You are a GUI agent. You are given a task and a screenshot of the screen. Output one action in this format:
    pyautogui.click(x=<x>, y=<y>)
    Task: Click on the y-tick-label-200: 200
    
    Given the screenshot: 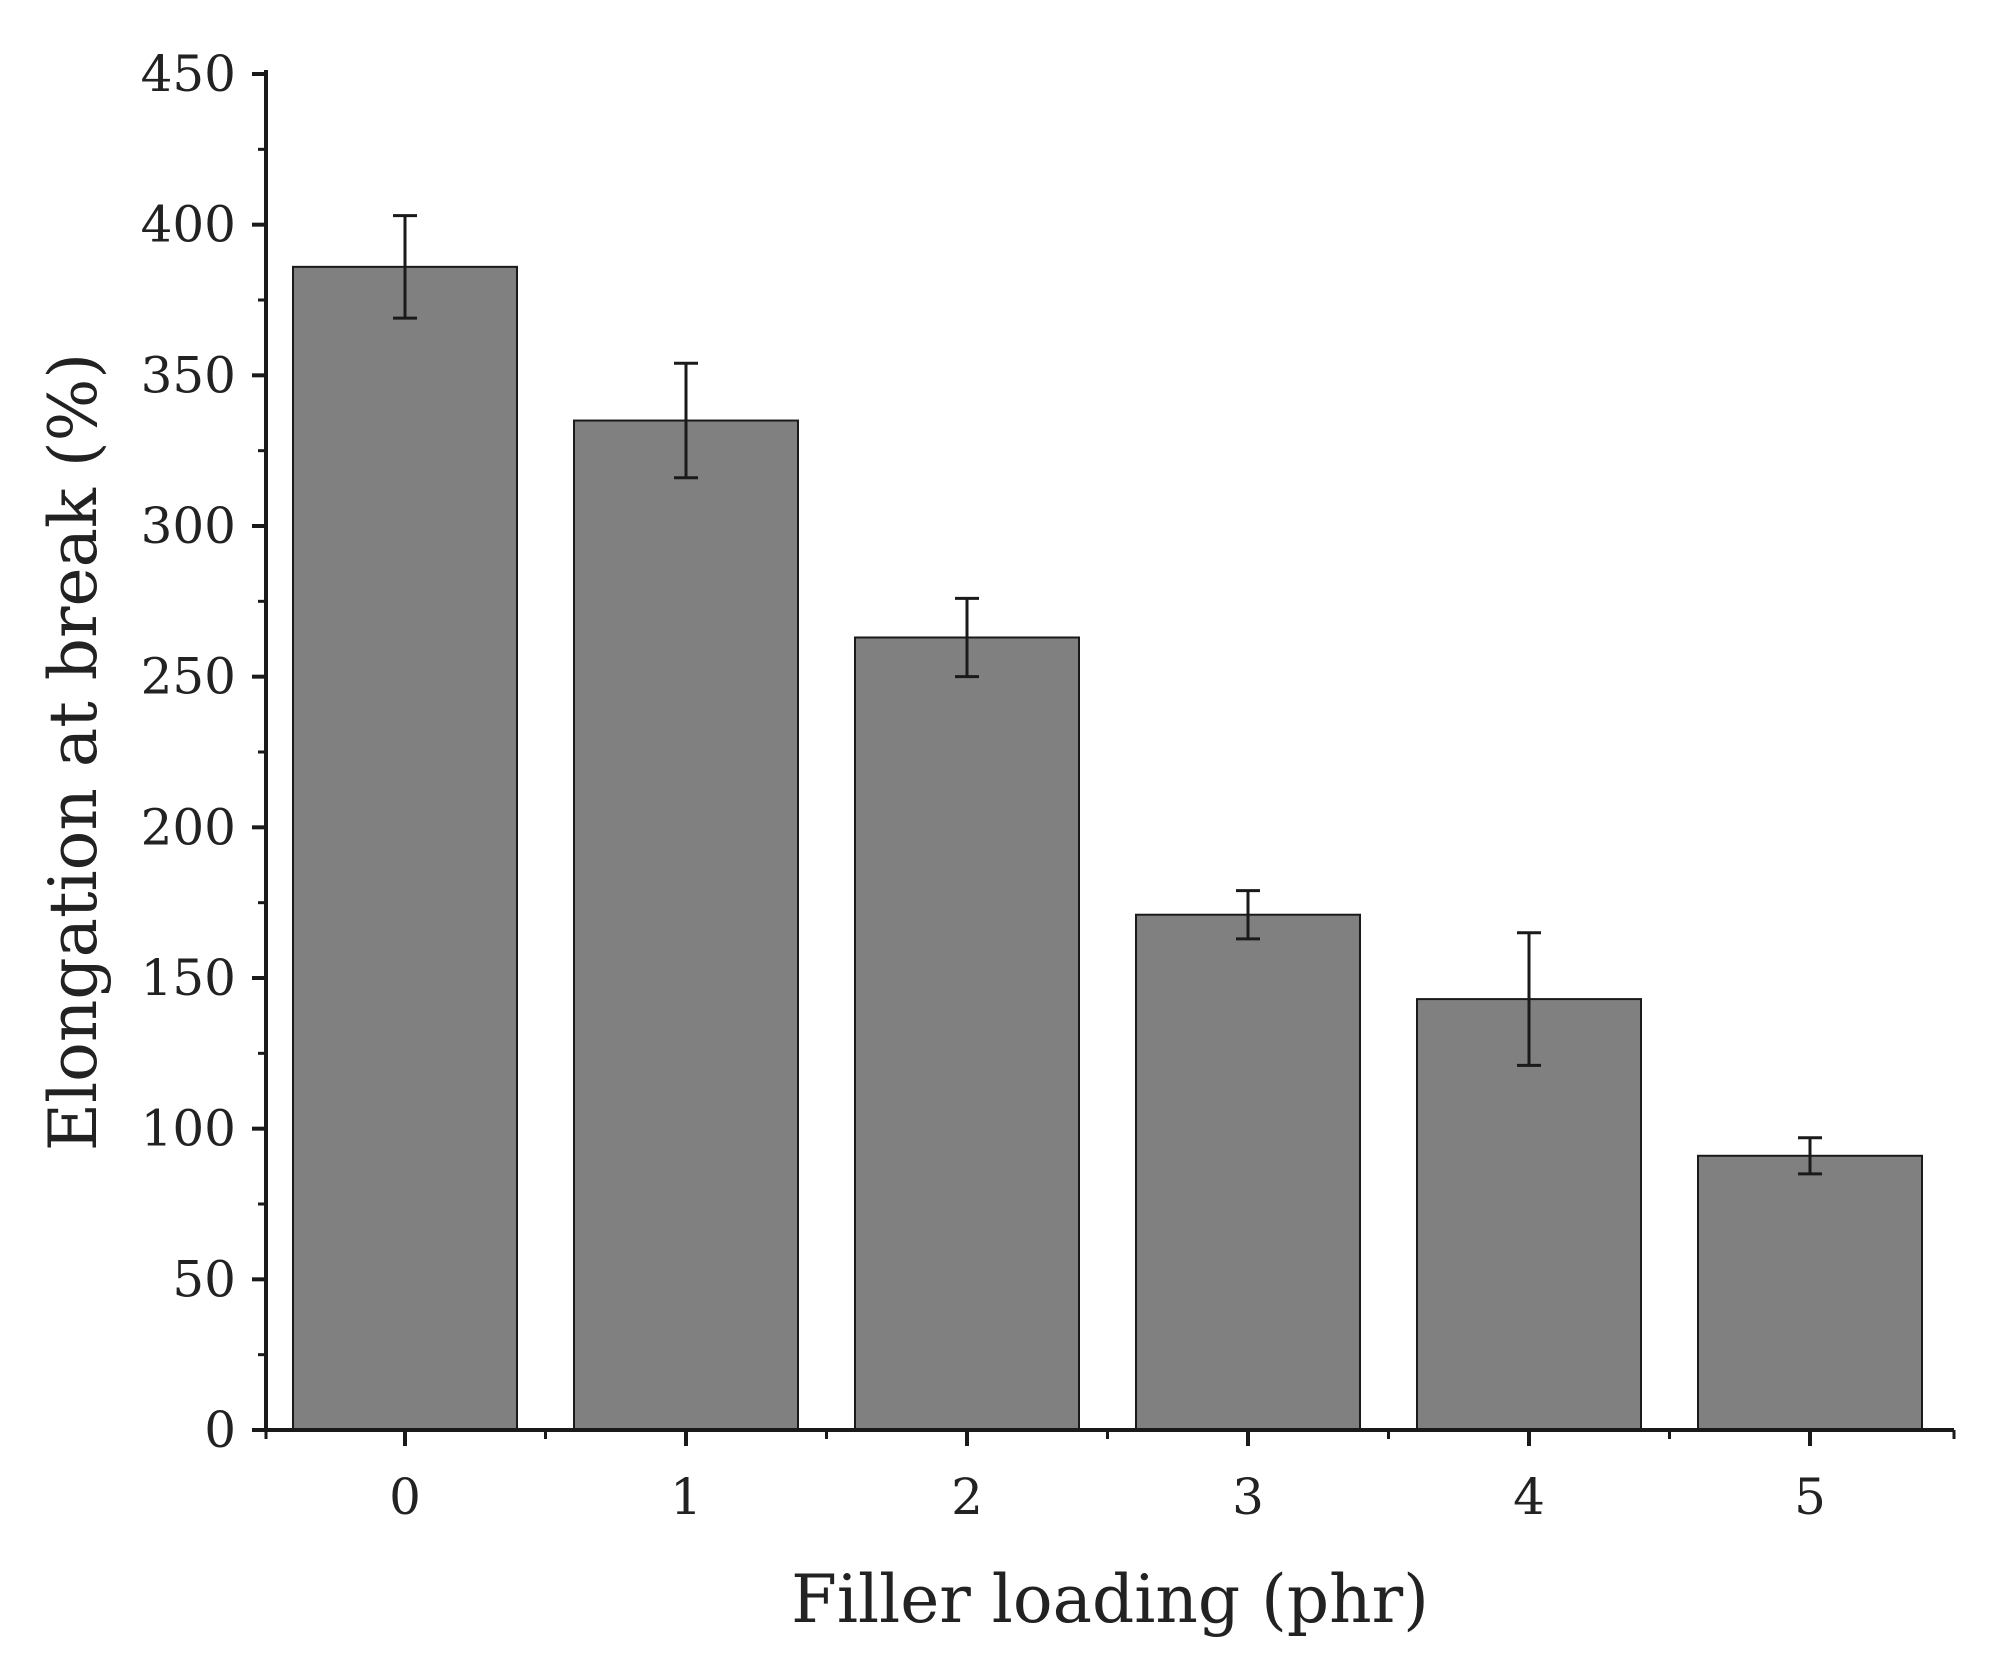 What is the action you would take?
    pyautogui.click(x=188, y=827)
    